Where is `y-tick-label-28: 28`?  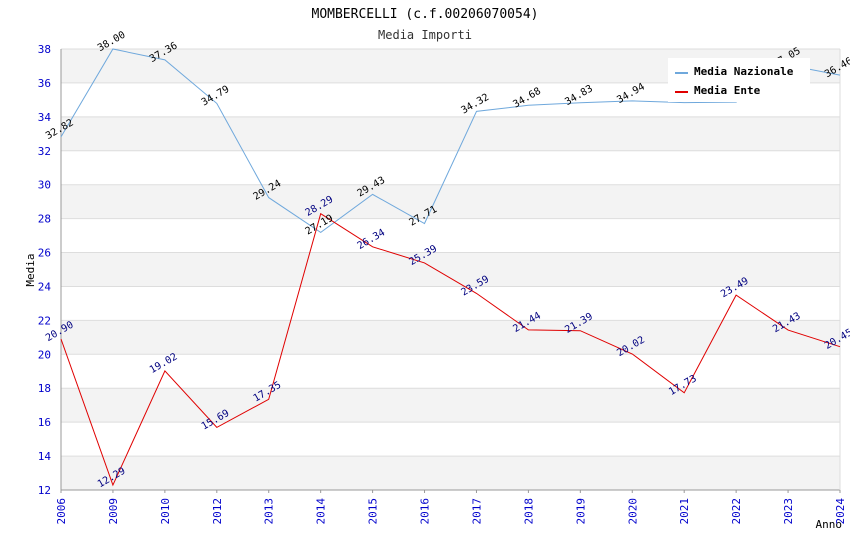
y-tick-label-28: 28 is located at coordinates (44, 219).